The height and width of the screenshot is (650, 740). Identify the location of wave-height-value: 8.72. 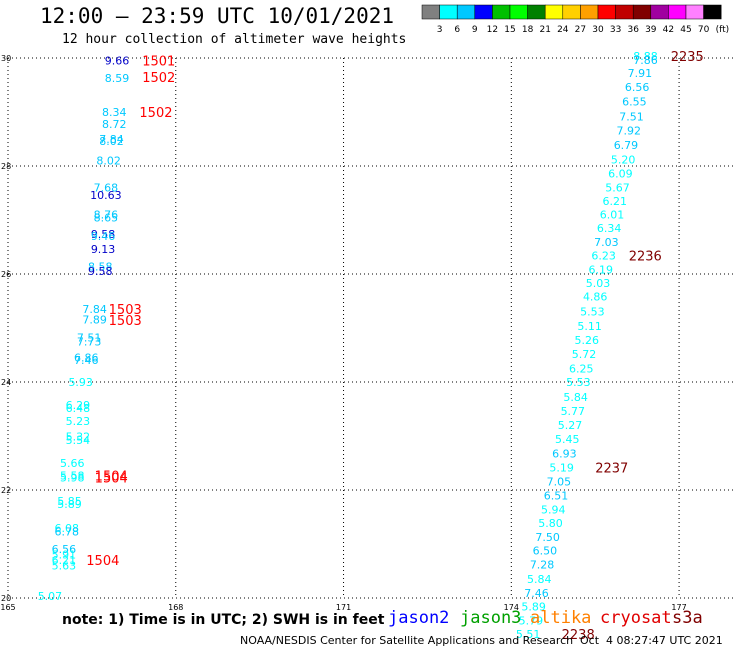
(114, 124).